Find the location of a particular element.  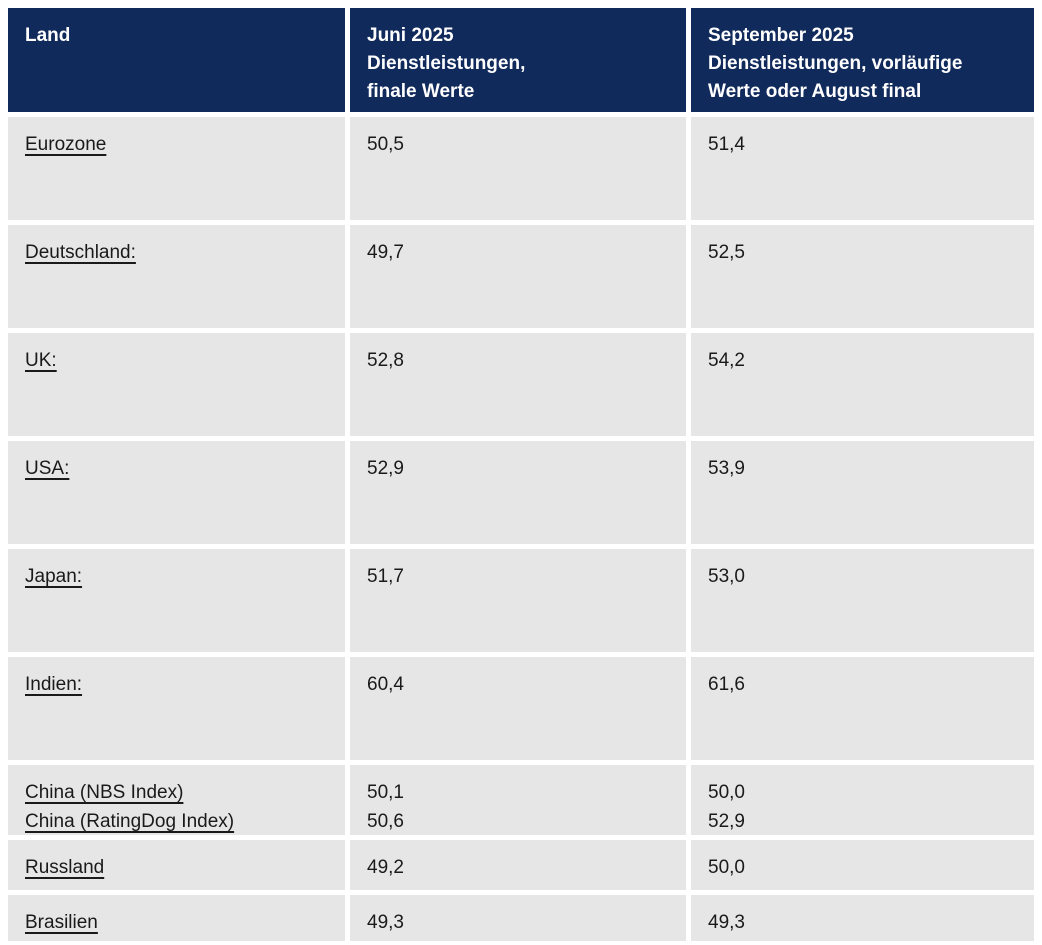

table-row-indien-juni: 60,4 is located at coordinates (518, 708).